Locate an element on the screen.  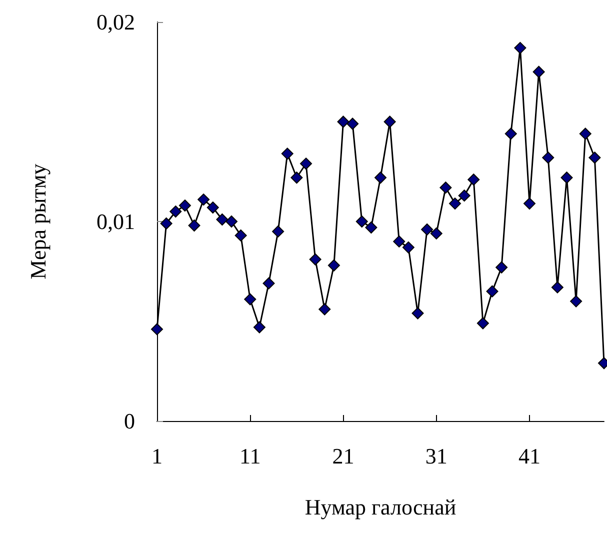
x-tick-label: 41 is located at coordinates (529, 456).